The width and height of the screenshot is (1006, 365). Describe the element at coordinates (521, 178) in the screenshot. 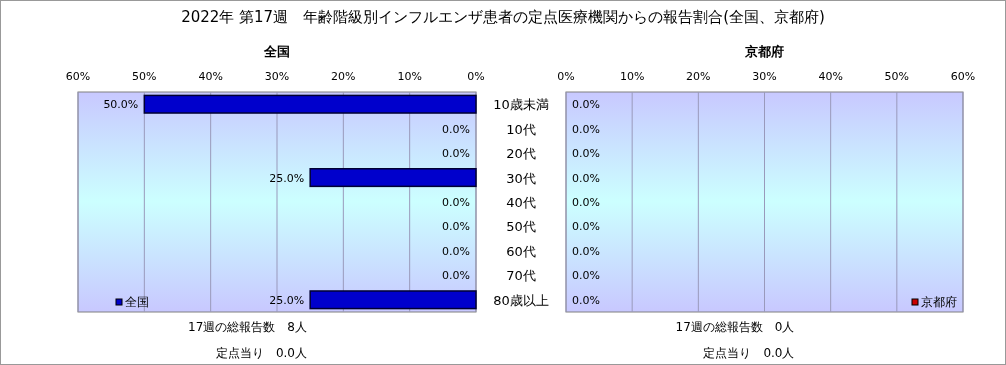

I see `y-tick-label: 30代` at that location.